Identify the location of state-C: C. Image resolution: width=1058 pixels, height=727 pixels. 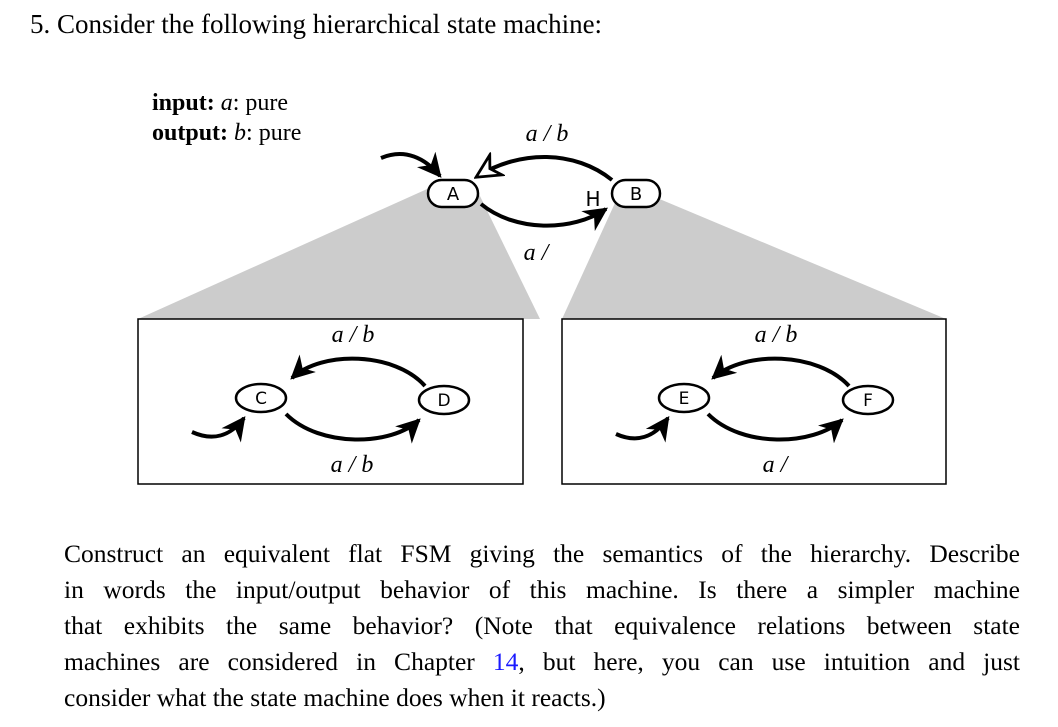
(261, 398).